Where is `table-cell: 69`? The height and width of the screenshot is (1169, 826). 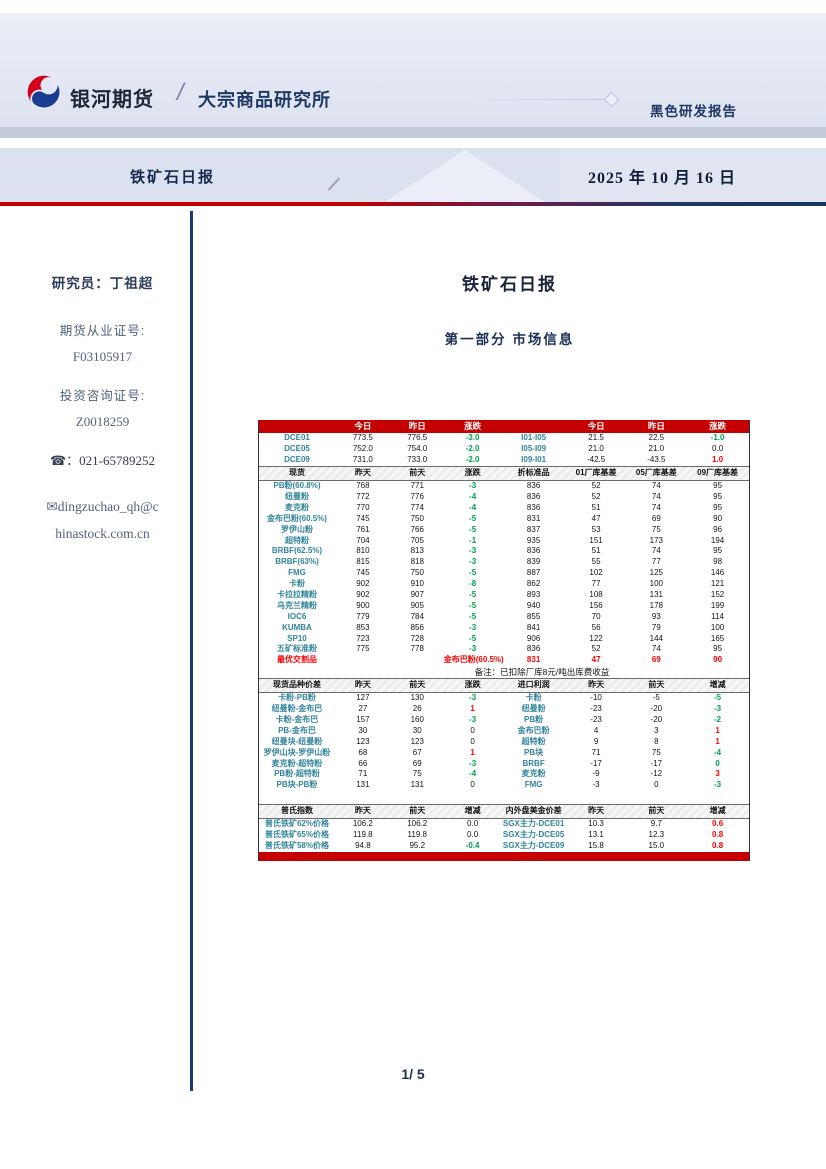 table-cell: 69 is located at coordinates (417, 763).